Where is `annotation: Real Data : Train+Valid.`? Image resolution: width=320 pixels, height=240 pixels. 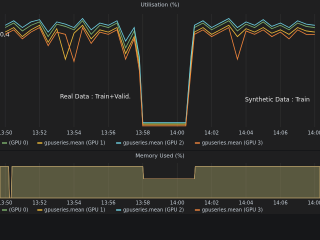 annotation: Real Data : Train+Valid. is located at coordinates (95, 97).